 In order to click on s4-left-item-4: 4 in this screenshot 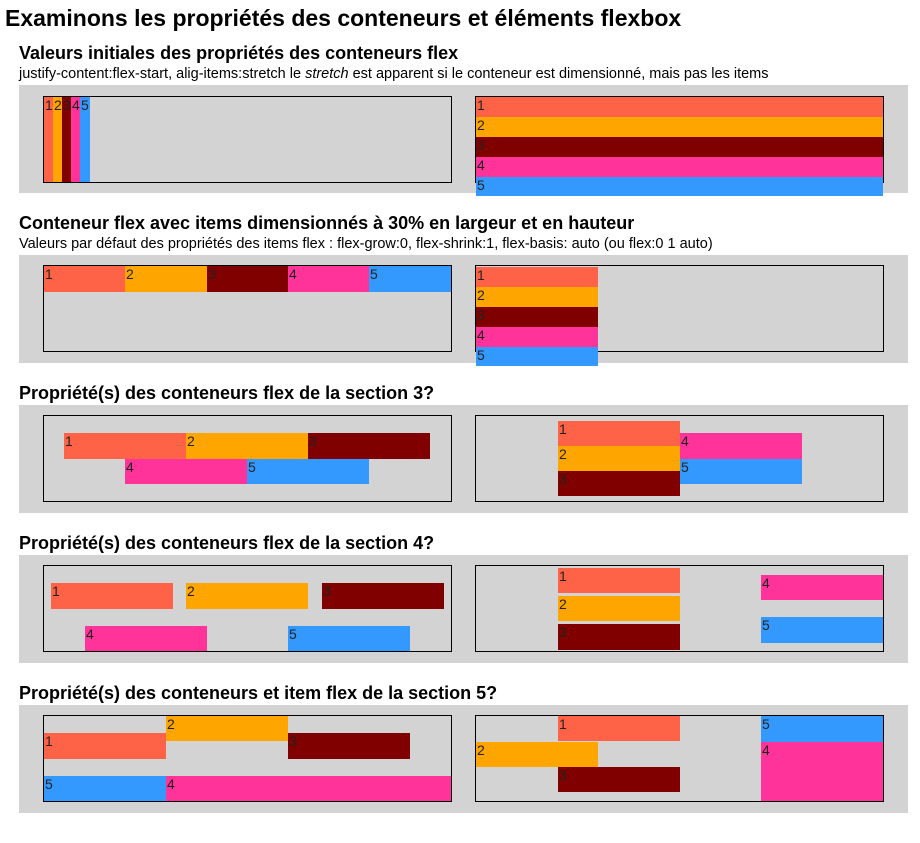, I will do `click(146, 638)`.